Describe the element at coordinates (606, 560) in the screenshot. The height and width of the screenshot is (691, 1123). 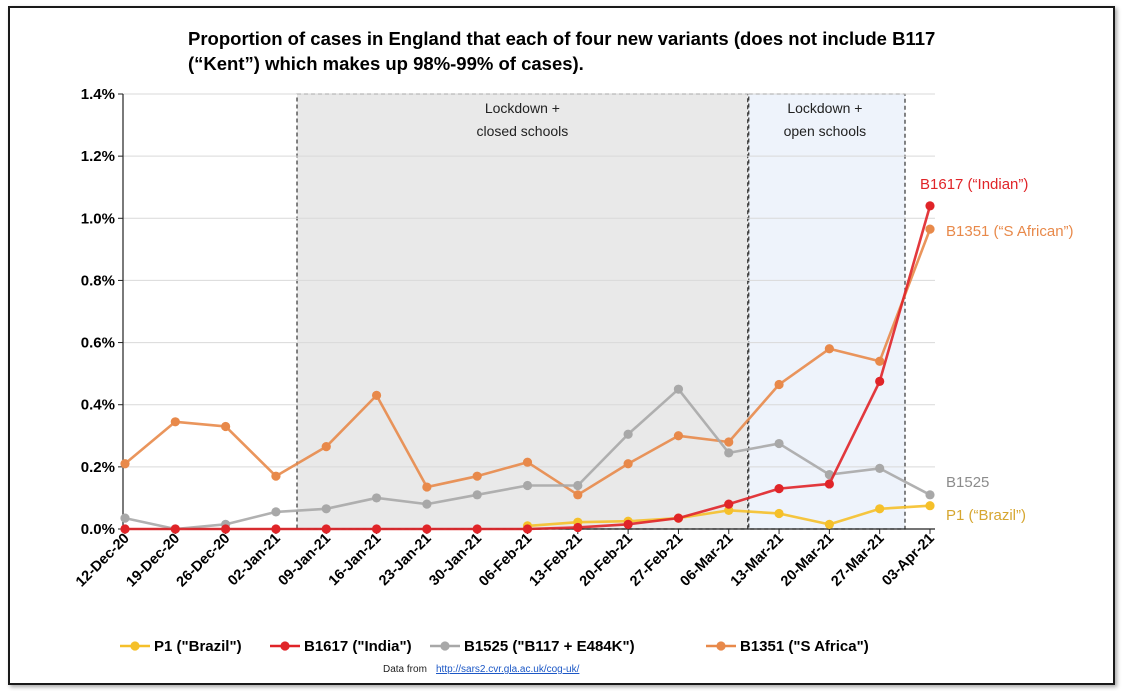
I see `x-tick-label: 20-Feb-21` at that location.